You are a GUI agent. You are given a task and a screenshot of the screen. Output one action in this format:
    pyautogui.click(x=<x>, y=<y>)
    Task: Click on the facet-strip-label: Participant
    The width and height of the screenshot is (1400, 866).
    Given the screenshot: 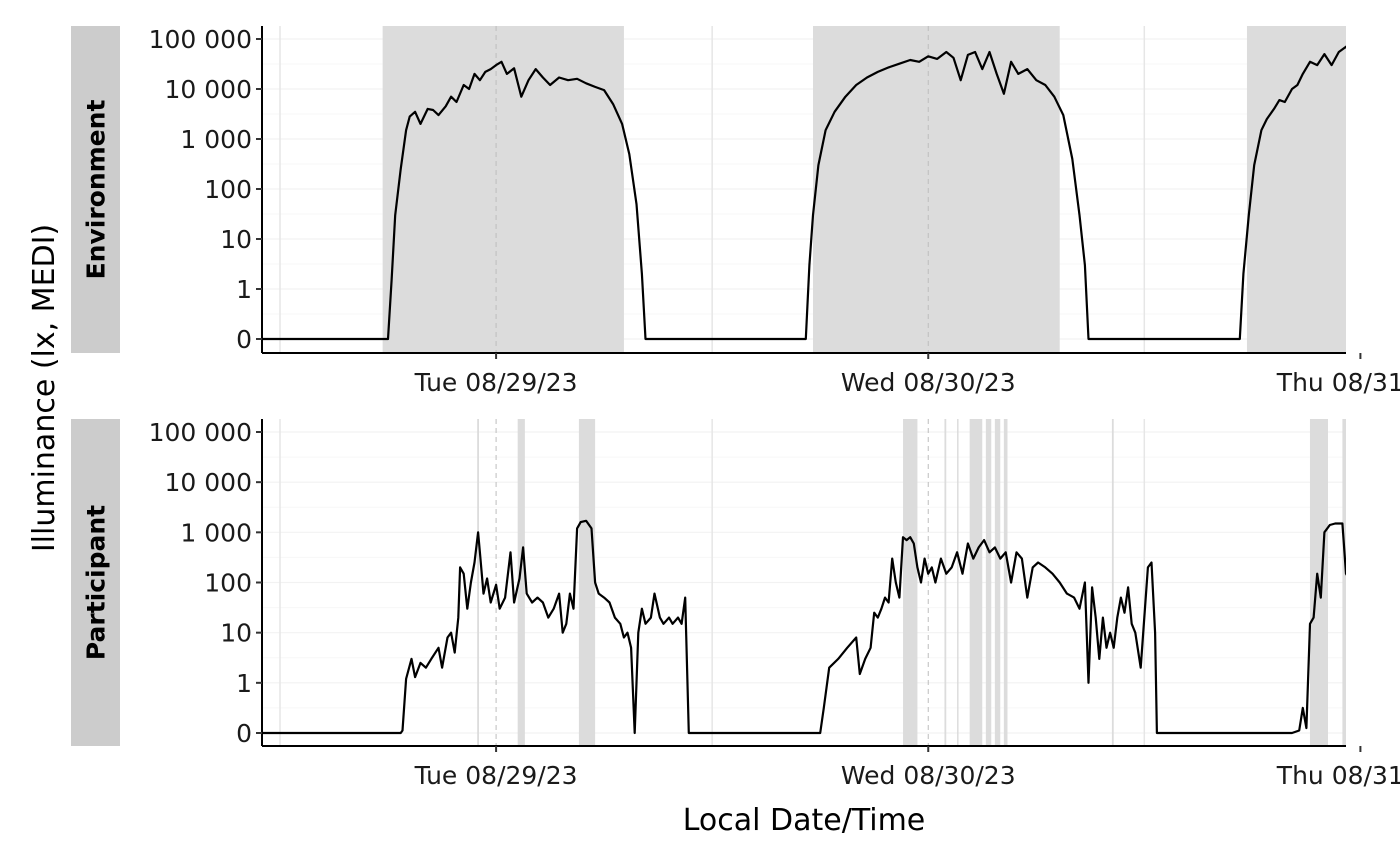 What is the action you would take?
    pyautogui.click(x=96, y=582)
    